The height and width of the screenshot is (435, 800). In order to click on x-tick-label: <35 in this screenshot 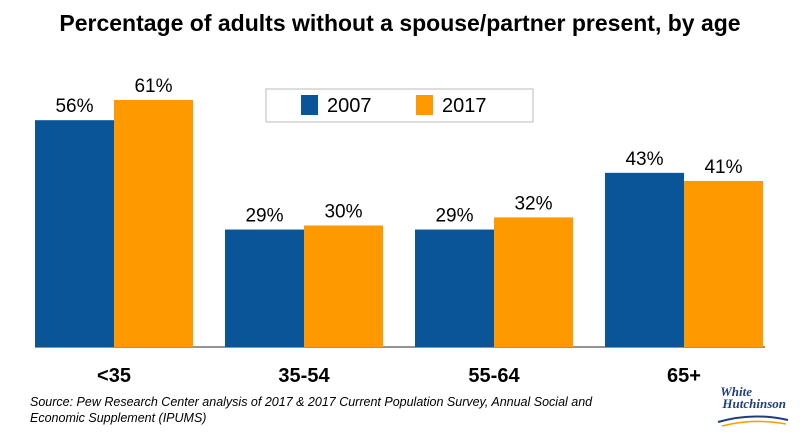, I will do `click(114, 376)`.